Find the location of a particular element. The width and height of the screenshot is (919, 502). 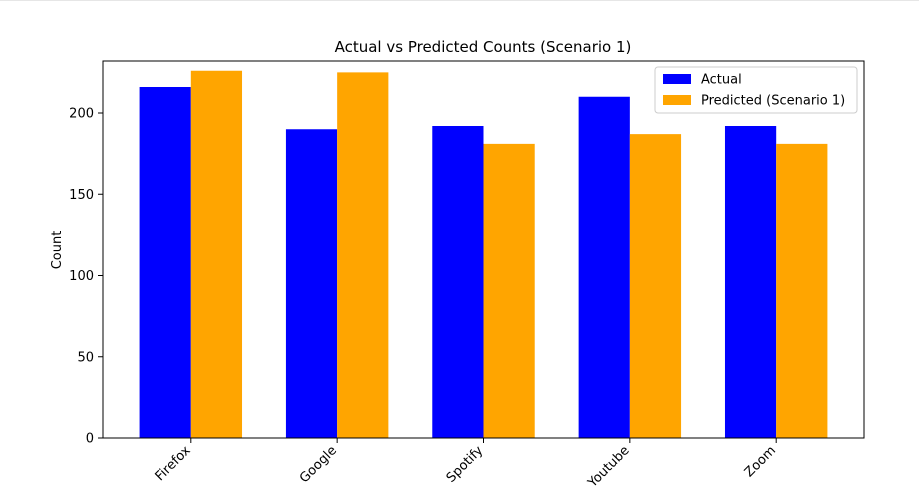

y-tick-label: 0 is located at coordinates (90, 439).